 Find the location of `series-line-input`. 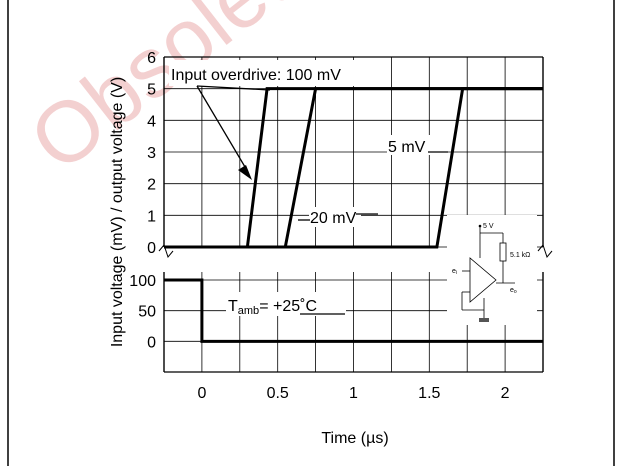

series-line-input is located at coordinates (353, 310).